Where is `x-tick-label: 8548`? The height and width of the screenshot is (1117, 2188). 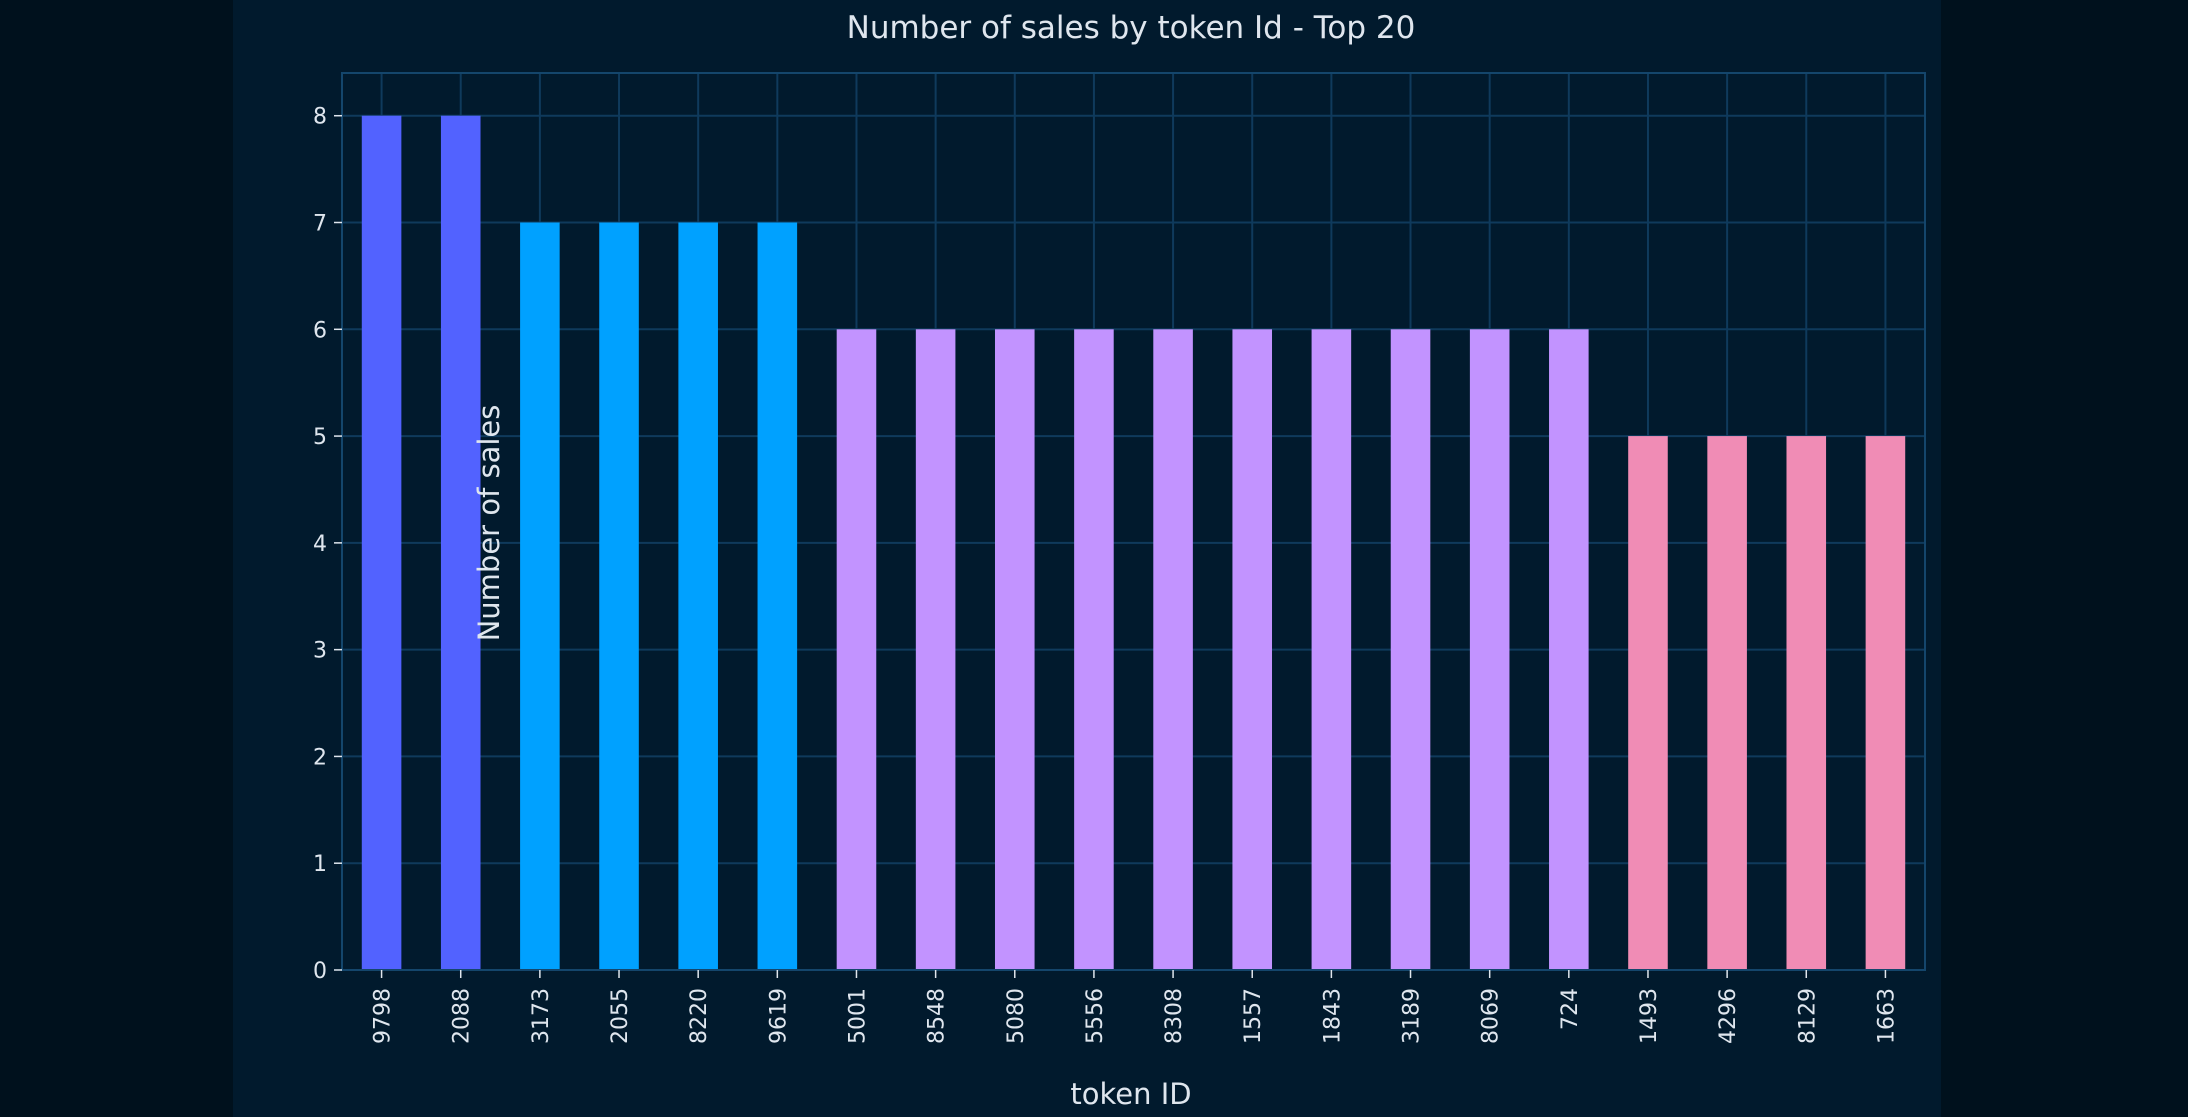
x-tick-label: 8548 is located at coordinates (937, 1016).